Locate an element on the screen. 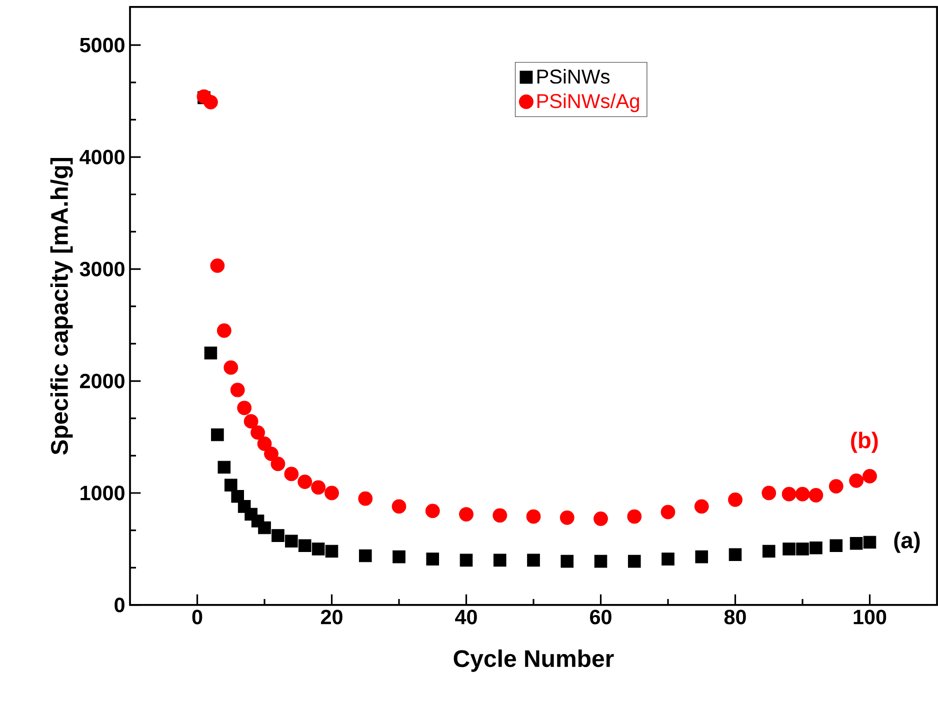 The height and width of the screenshot is (706, 938). legend-label: PSiNWs/Ag is located at coordinates (588, 102).